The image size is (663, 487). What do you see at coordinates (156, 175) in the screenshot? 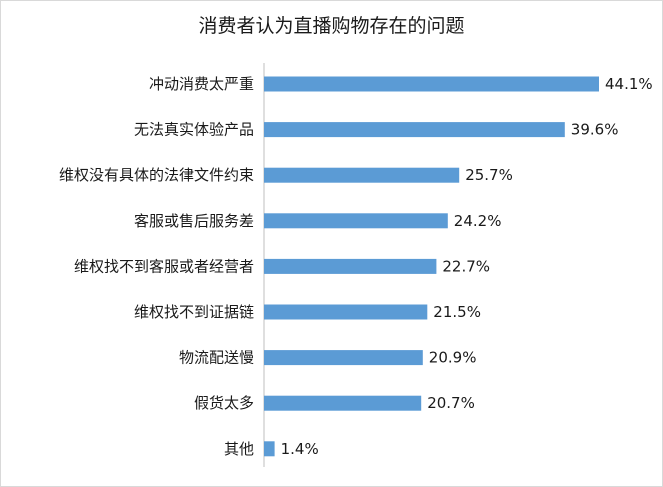
I see `category-label: 维权没有具体的法律文件约束` at bounding box center [156, 175].